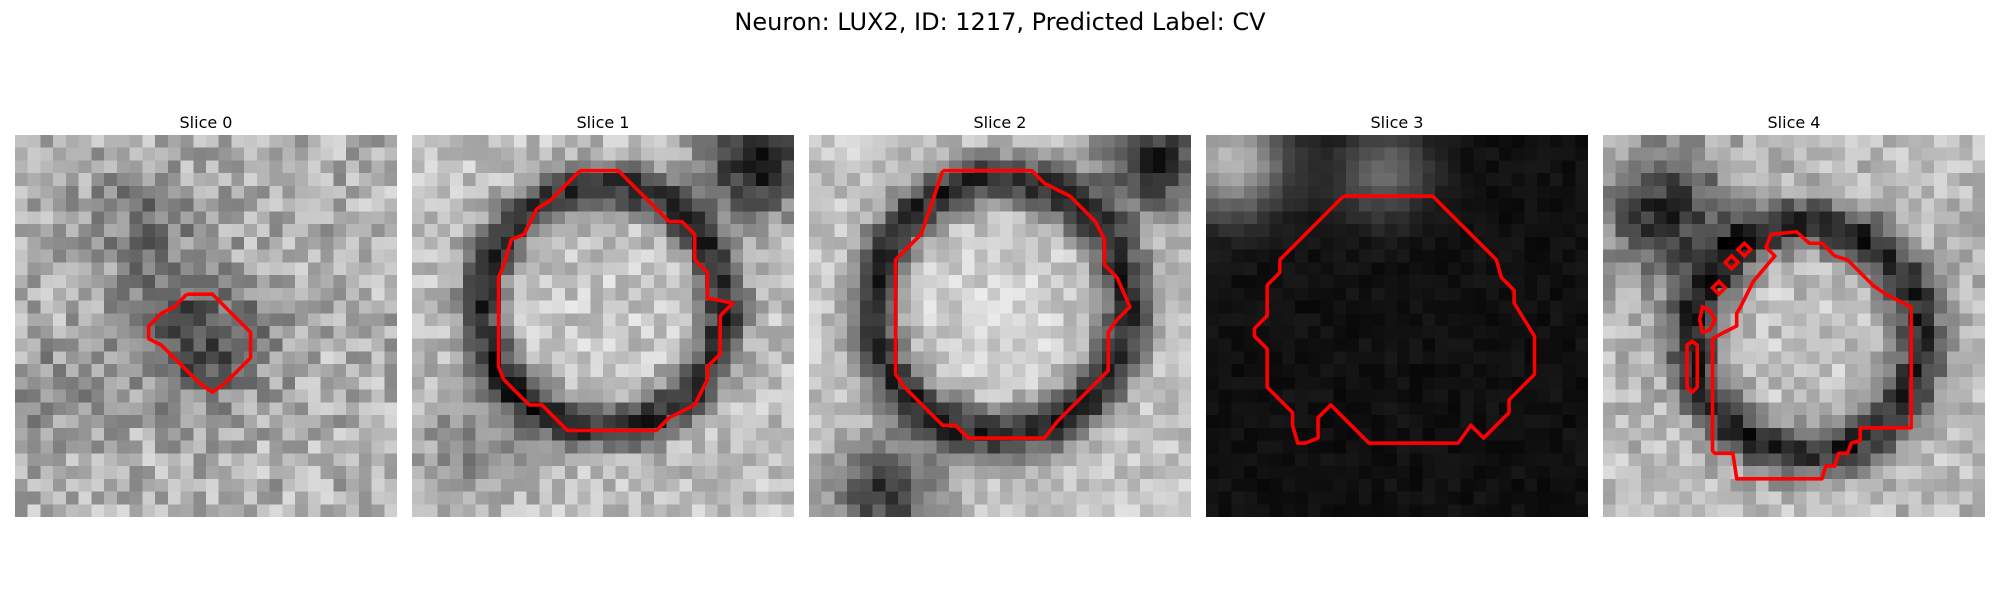 This screenshot has height=600, width=2000. I want to click on slice-panel-4: Slice 4, so click(1794, 317).